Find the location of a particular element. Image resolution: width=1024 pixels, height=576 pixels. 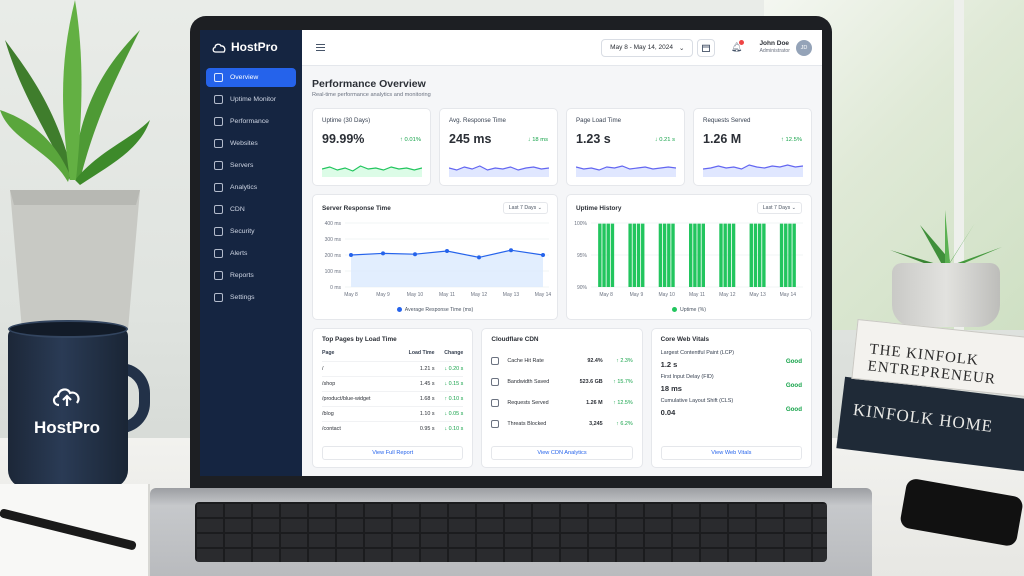

page-path: /blog is located at coordinates (359, 414).